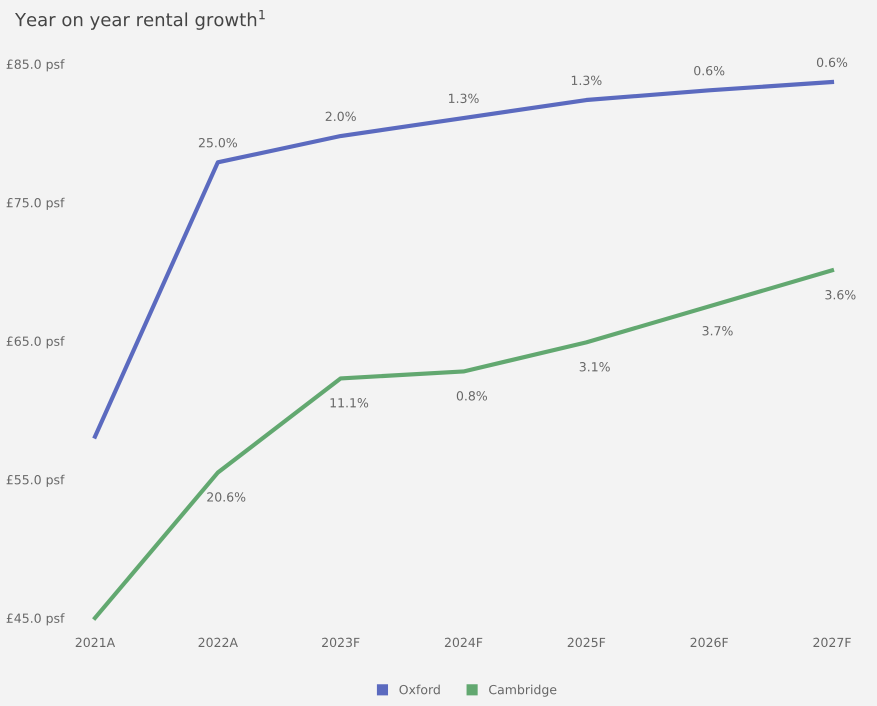  Describe the element at coordinates (349, 403) in the screenshot. I see `annotation: 11.1%` at that location.